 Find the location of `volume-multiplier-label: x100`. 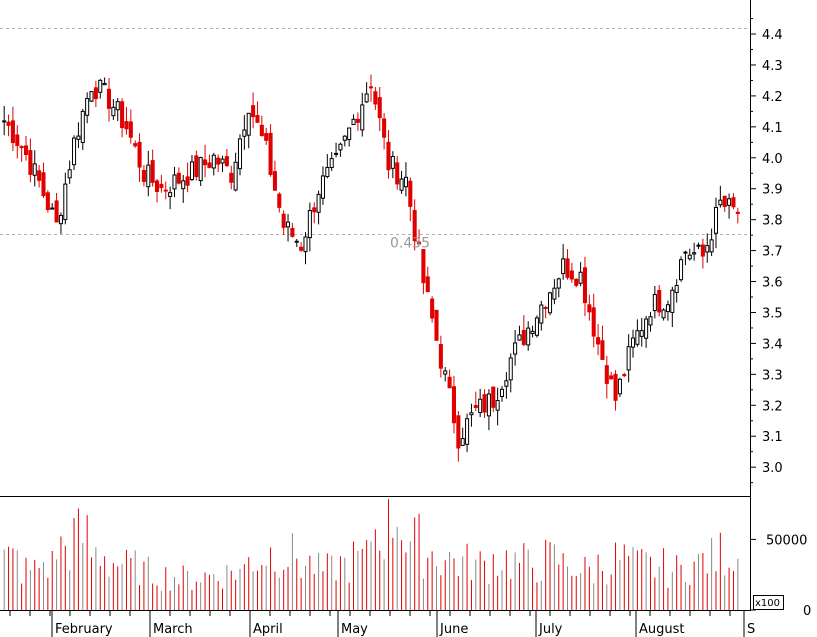

volume-multiplier-label: x100 is located at coordinates (767, 603).